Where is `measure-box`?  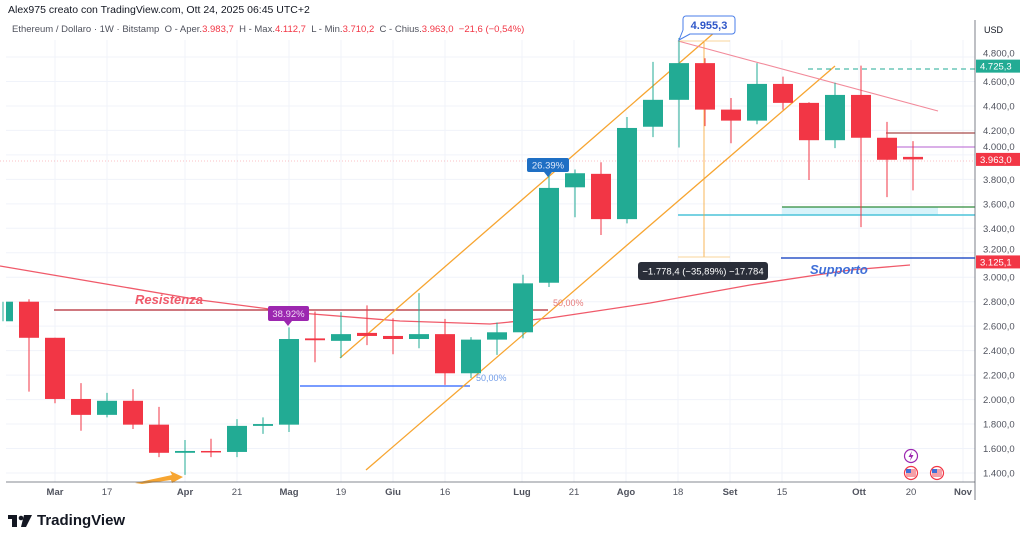
measure-box is located at coordinates (703, 271).